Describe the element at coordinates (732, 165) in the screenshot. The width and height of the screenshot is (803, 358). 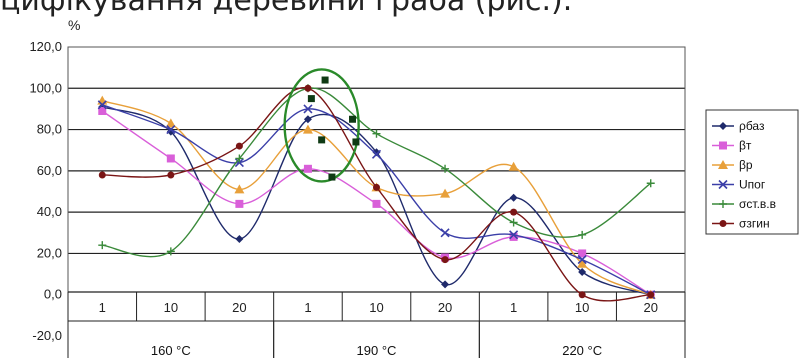
I see `legend-item: βр` at that location.